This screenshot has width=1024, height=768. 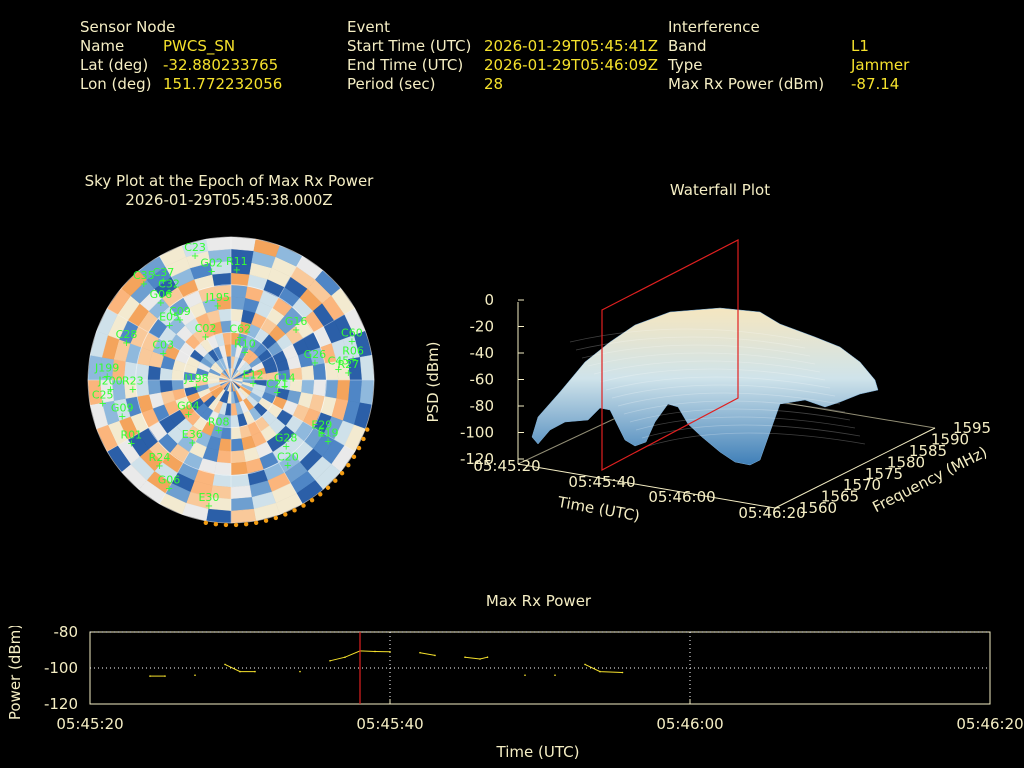 What do you see at coordinates (217, 297) in the screenshot?
I see `satellite-label: J195` at bounding box center [217, 297].